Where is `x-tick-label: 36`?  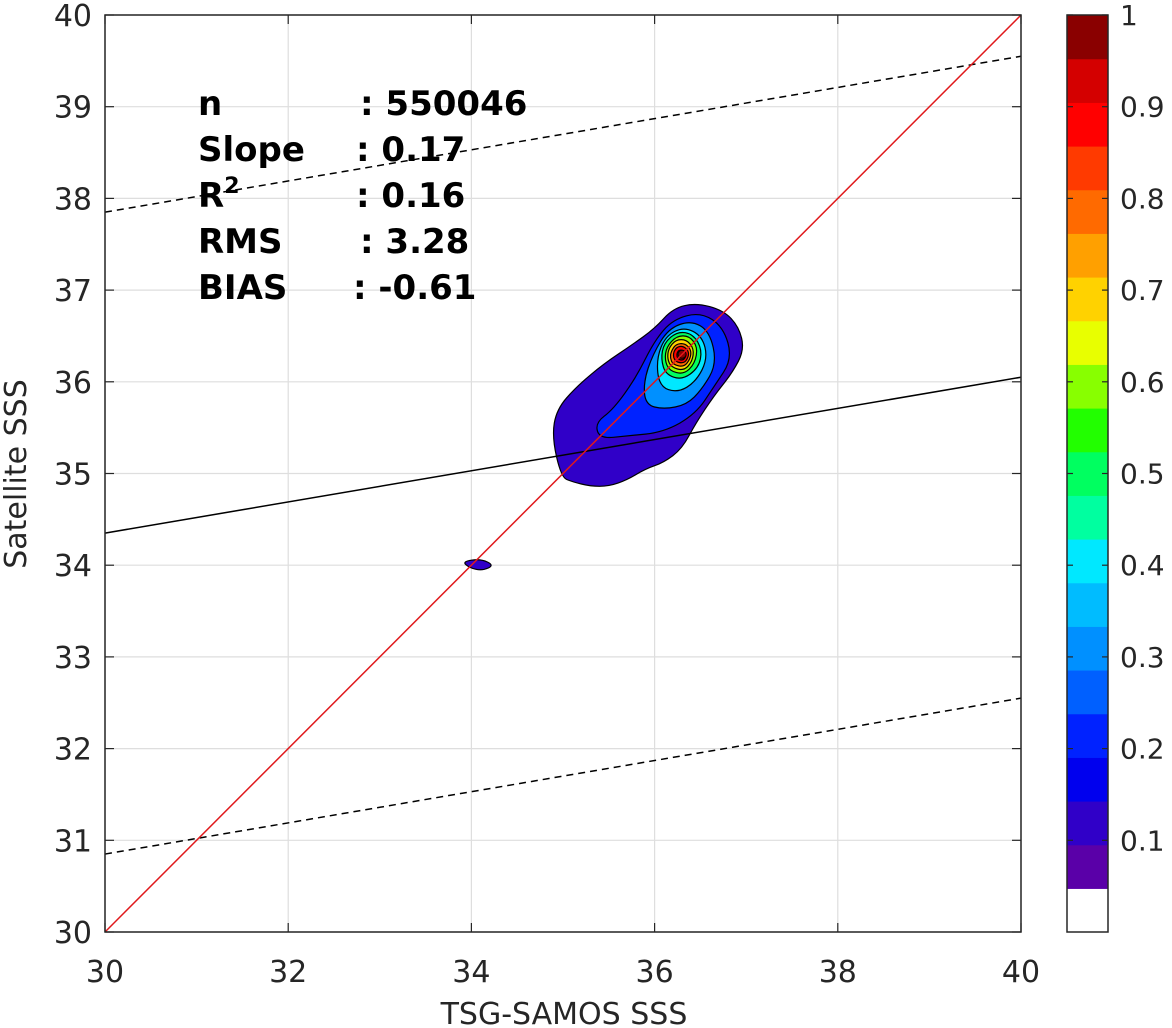
x-tick-label: 36 is located at coordinates (655, 972).